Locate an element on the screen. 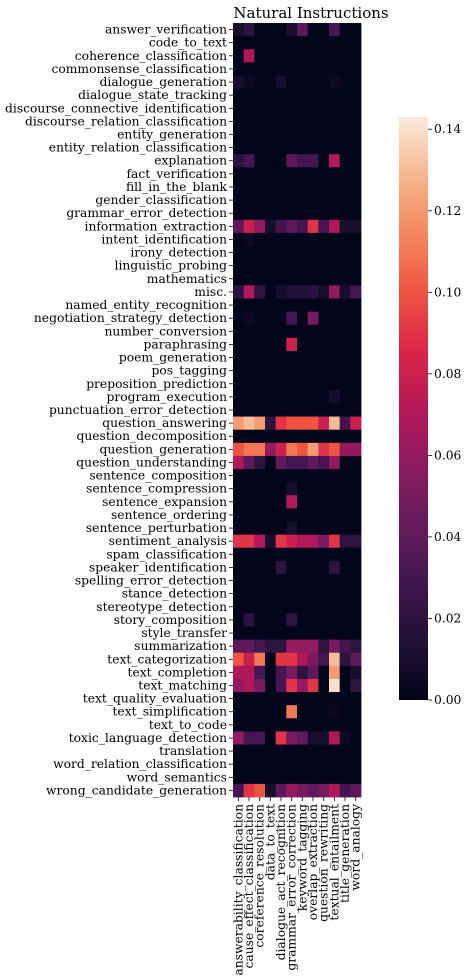 Image resolution: width=467 pixels, height=979 pixels. row-label: question_decomposition is located at coordinates (151, 436).